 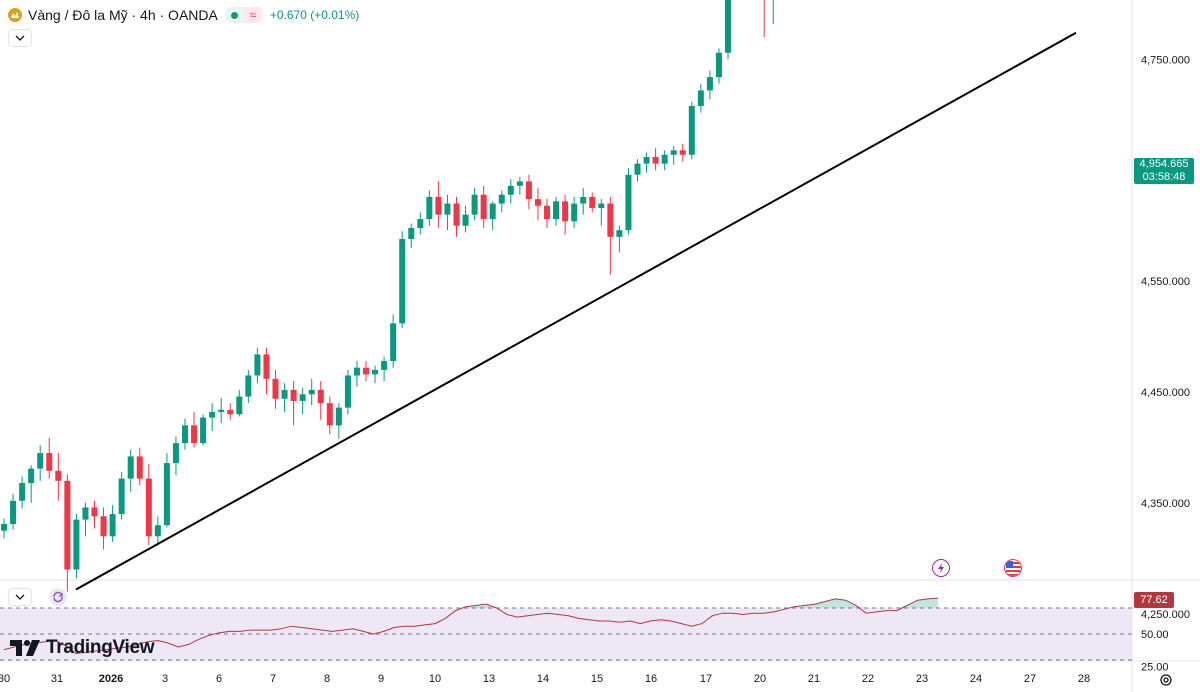 What do you see at coordinates (1166, 680) in the screenshot?
I see `settings-gear-icon` at bounding box center [1166, 680].